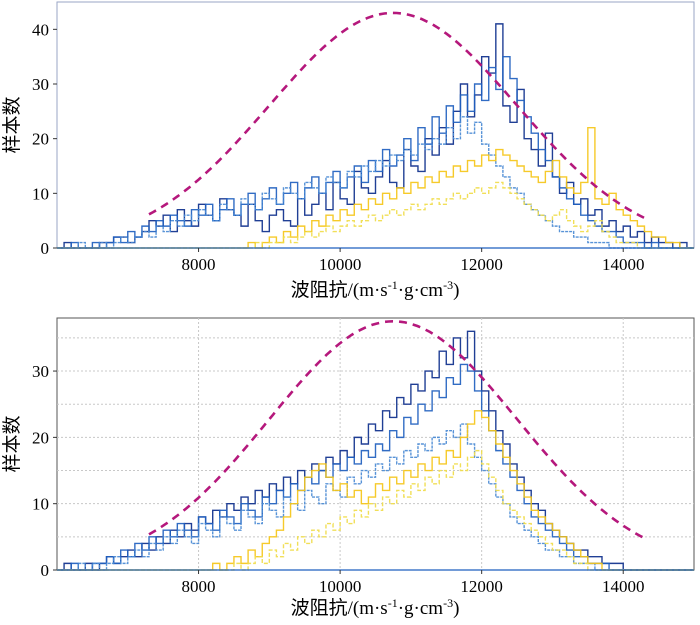 Image resolution: width=700 pixels, height=625 pixels. What do you see at coordinates (40, 29) in the screenshot?
I see `y-tick-label: 40` at bounding box center [40, 29].